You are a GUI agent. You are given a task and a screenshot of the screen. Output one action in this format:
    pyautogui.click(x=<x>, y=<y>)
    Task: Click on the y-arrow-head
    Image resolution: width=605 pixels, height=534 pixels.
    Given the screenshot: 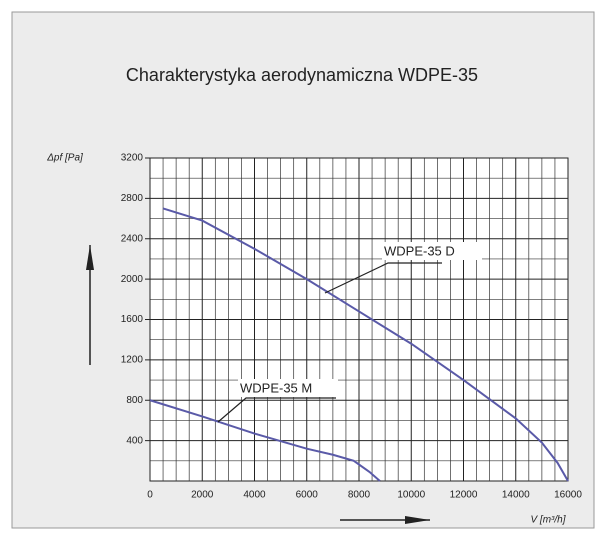 What is the action you would take?
    pyautogui.click(x=90, y=257)
    